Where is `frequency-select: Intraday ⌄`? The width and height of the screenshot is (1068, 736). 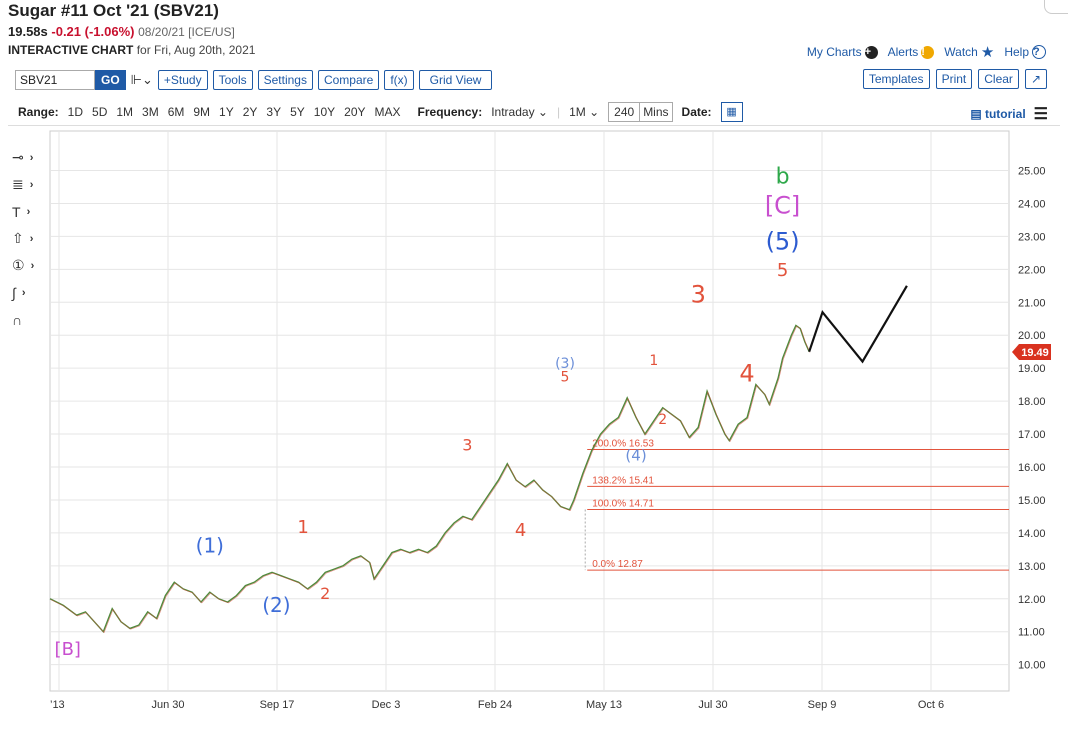
frequency-select: Intraday ⌄ is located at coordinates (519, 112).